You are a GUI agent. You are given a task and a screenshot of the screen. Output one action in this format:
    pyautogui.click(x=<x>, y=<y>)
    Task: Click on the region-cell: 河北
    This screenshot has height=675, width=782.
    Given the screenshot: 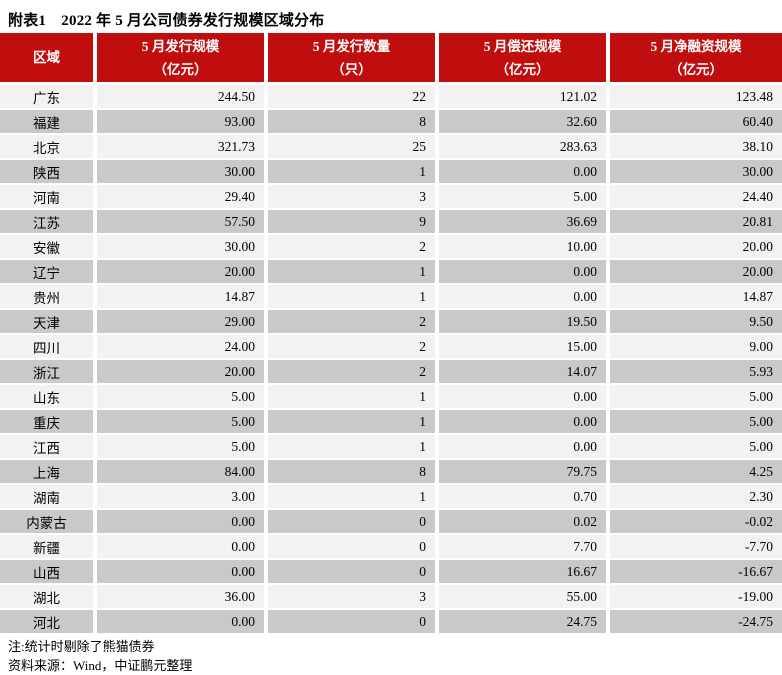 What is the action you would take?
    pyautogui.click(x=48, y=622)
    